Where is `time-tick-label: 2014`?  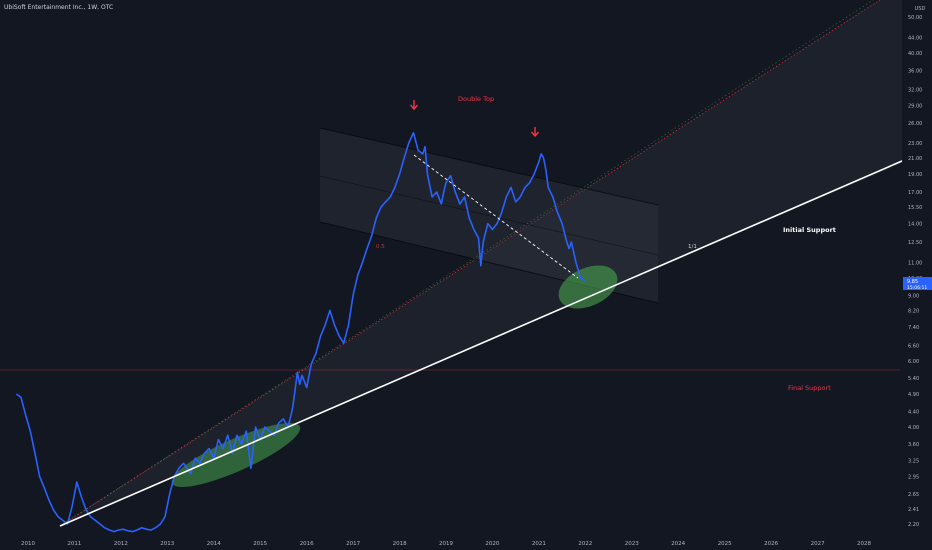 time-tick-label: 2014 is located at coordinates (214, 544).